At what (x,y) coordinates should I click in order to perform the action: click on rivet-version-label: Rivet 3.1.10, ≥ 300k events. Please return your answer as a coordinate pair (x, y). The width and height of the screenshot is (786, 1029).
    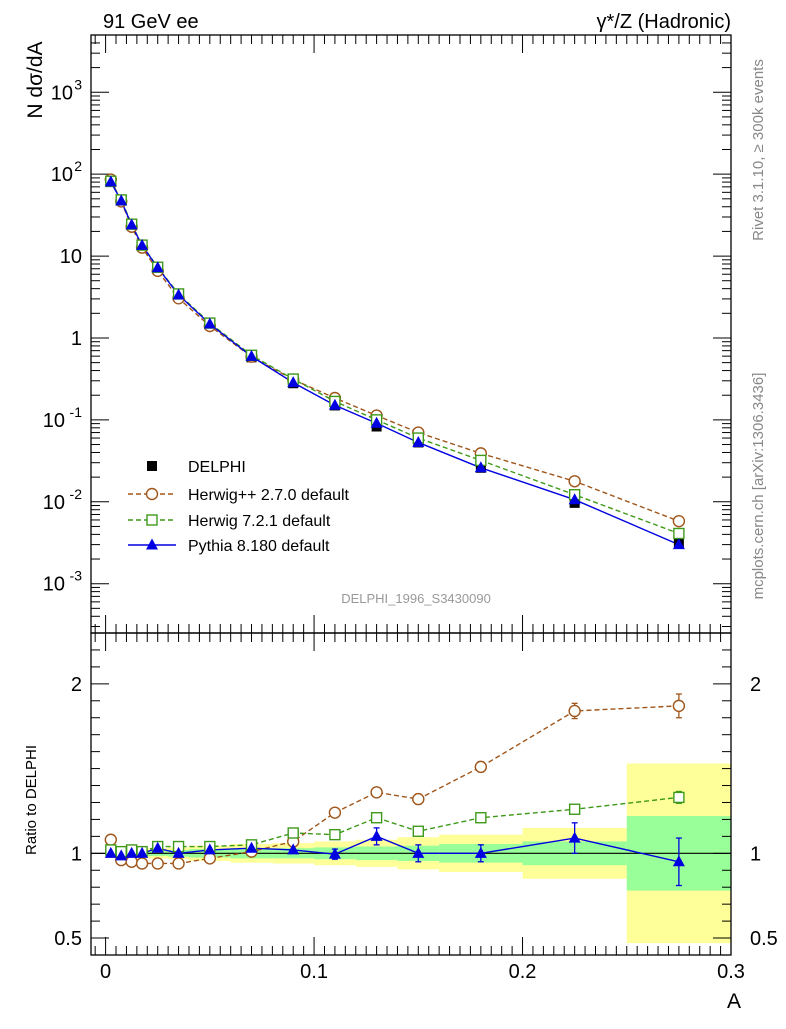
    Looking at the image, I should click on (758, 150).